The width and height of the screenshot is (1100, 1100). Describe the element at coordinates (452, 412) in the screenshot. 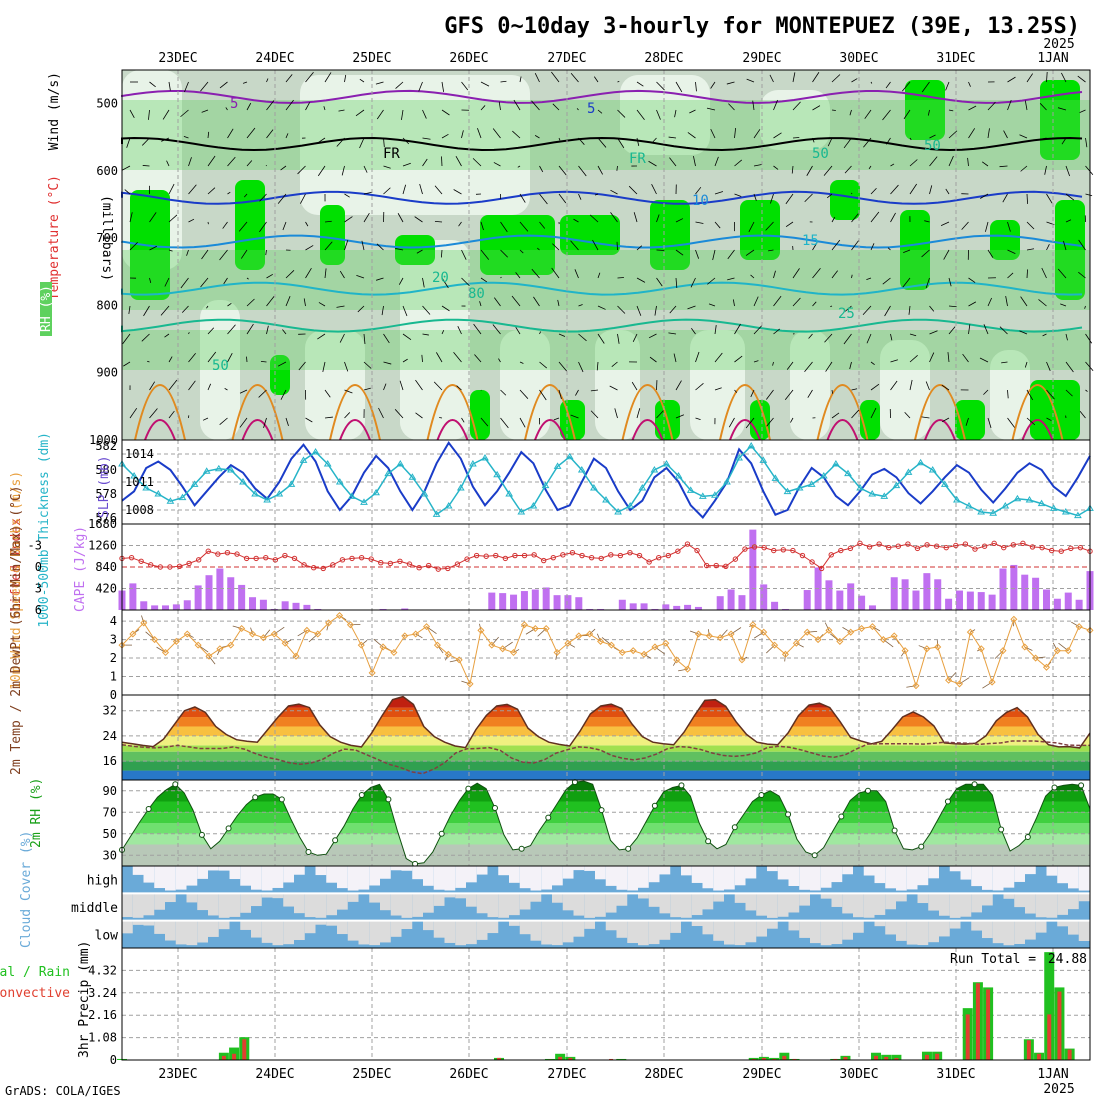

I see `isotherm-25-contour` at that location.